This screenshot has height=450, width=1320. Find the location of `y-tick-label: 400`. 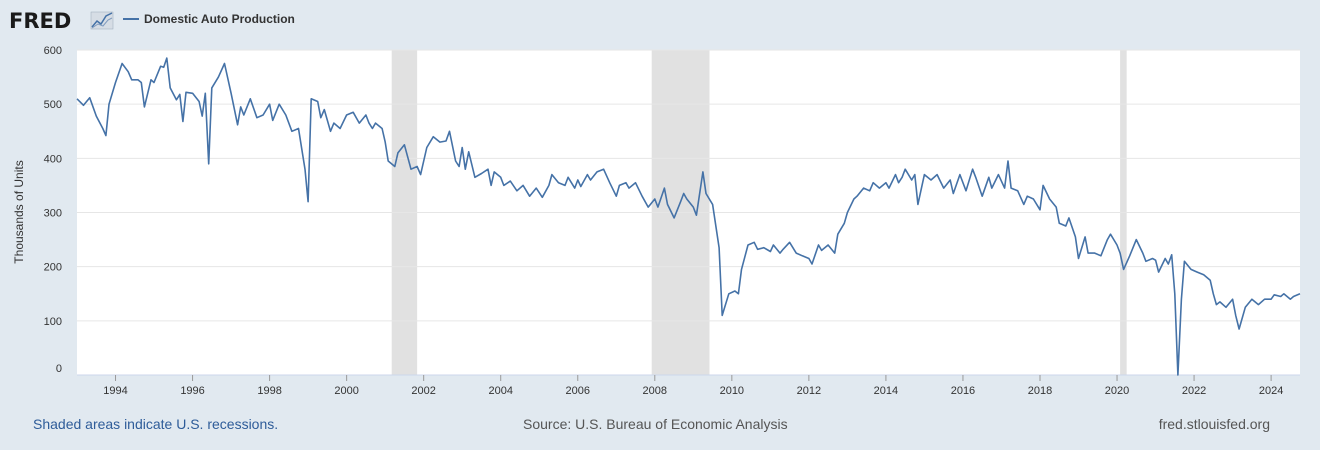

y-tick-label: 400 is located at coordinates (53, 159).